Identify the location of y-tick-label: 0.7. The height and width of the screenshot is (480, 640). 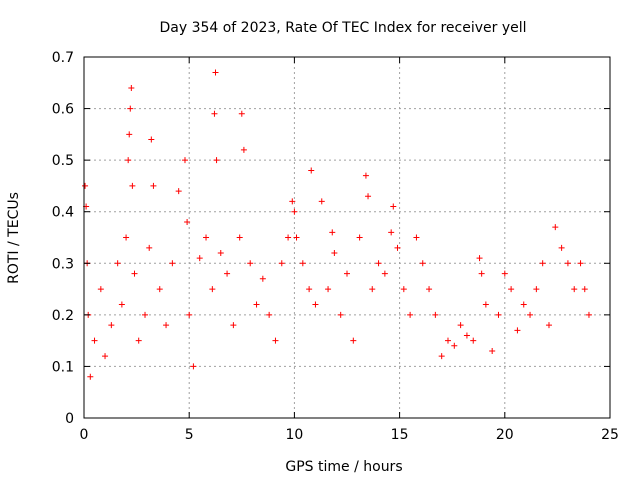
(63, 58).